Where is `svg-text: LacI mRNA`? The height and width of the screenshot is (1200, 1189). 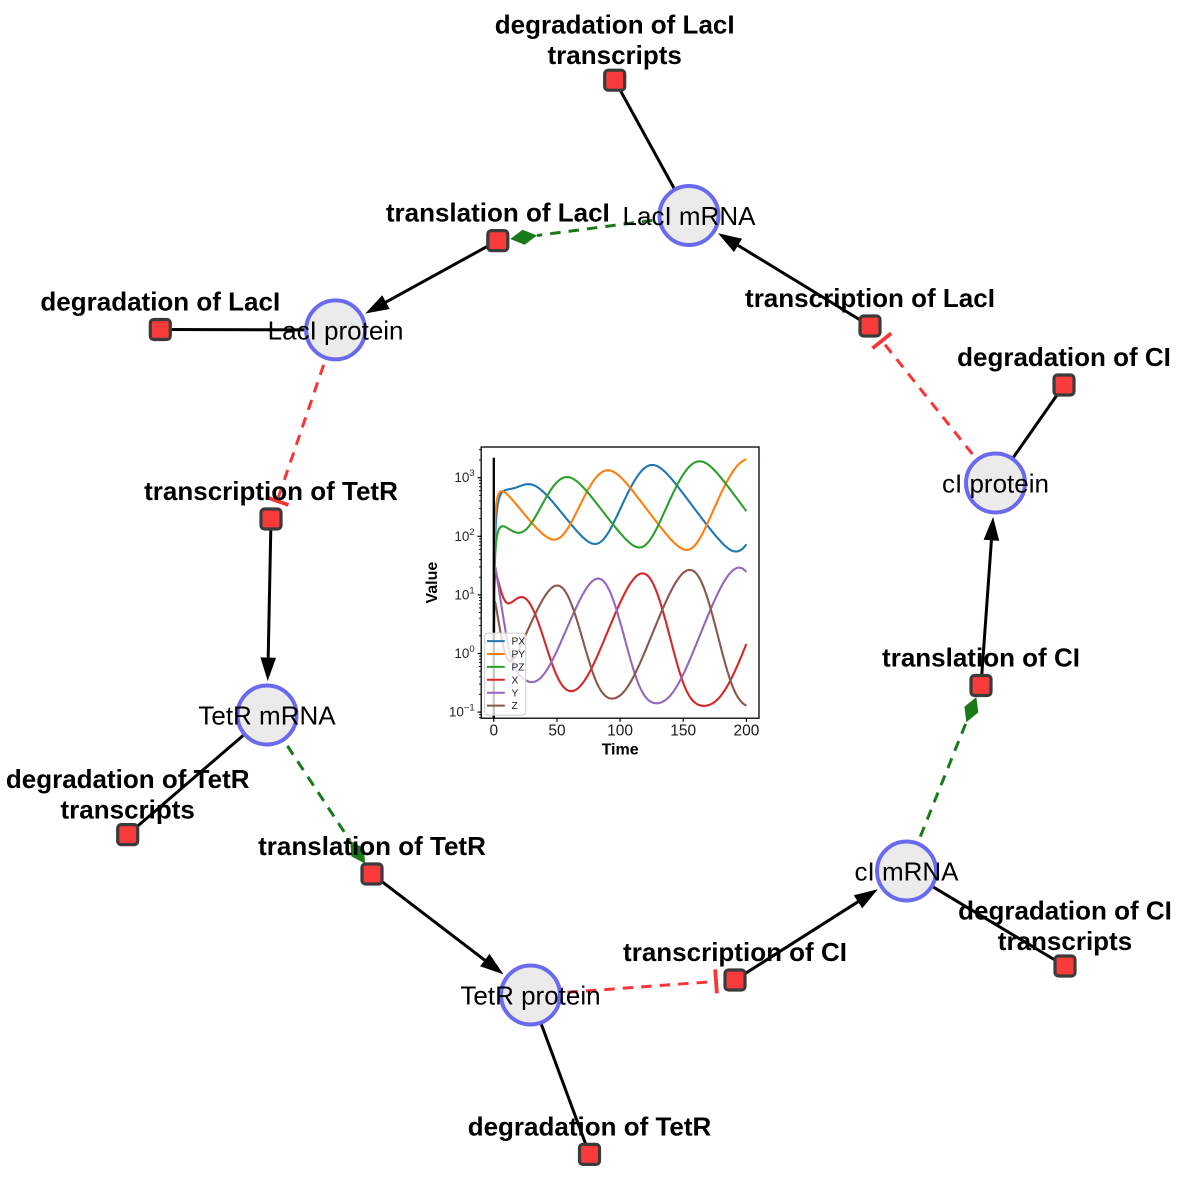
svg-text: LacI mRNA is located at coordinates (690, 216).